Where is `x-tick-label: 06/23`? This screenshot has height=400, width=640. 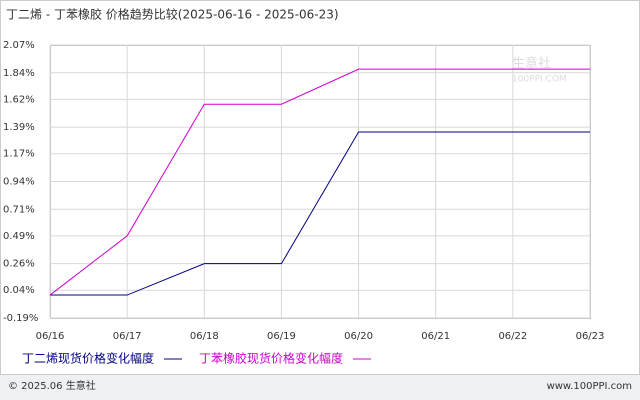
x-tick-label: 06/23 is located at coordinates (590, 336).